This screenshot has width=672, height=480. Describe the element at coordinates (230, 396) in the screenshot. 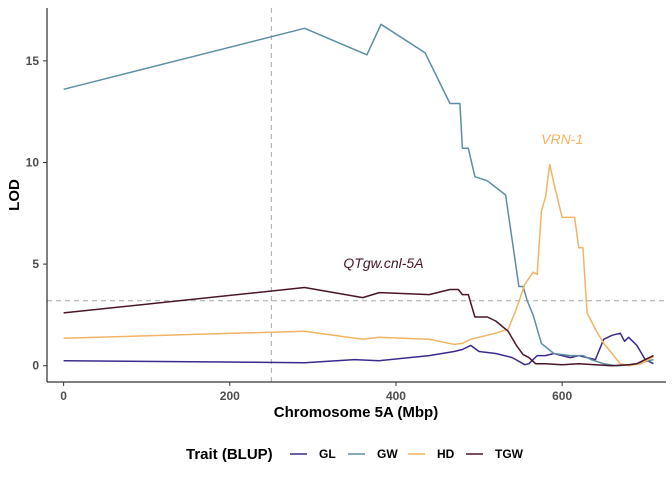

I see `x-tick-label: 200` at that location.